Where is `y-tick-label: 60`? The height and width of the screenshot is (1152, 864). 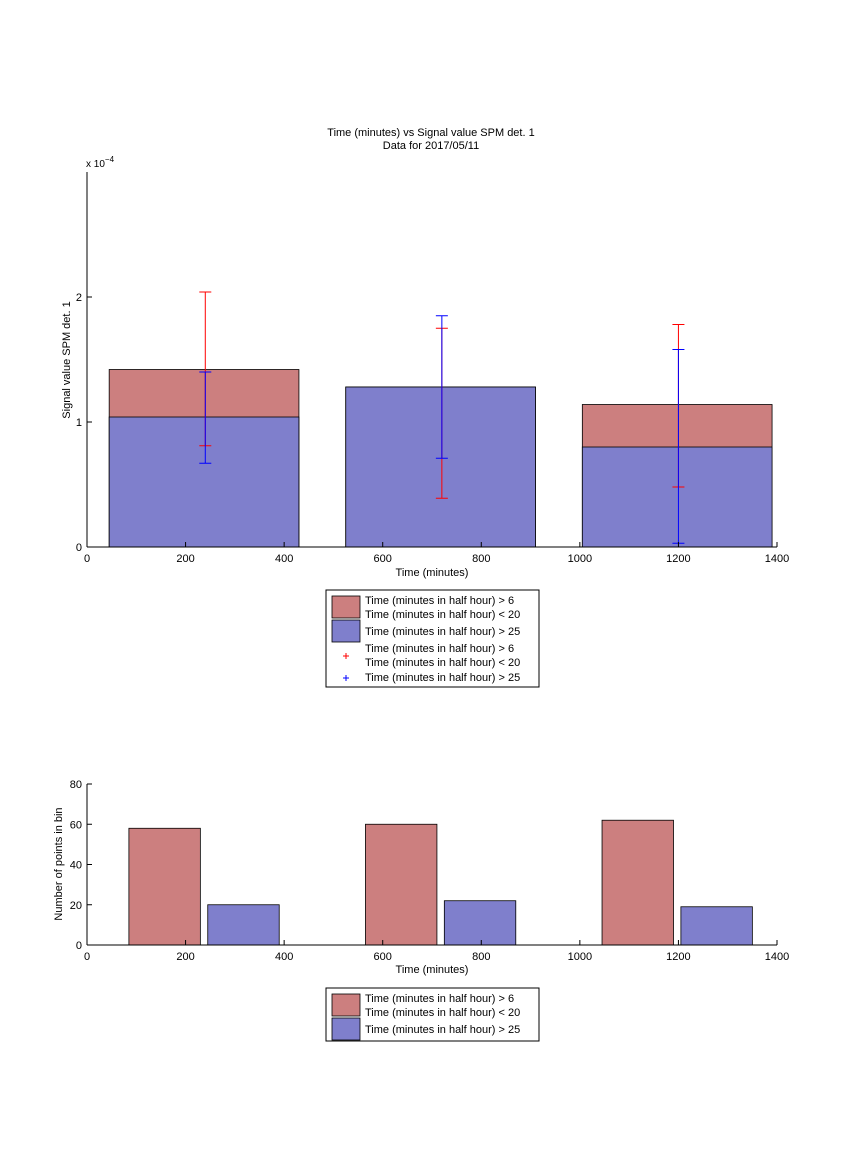
y-tick-label: 60 is located at coordinates (76, 825).